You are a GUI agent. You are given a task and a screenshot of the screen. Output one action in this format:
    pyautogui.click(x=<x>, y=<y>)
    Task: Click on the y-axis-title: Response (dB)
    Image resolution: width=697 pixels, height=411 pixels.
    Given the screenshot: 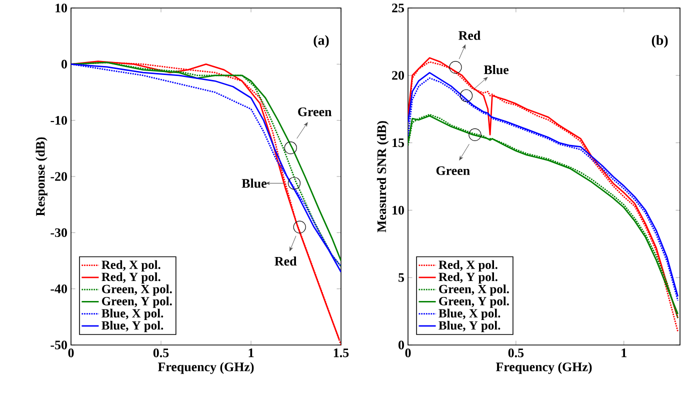 What is the action you would take?
    pyautogui.click(x=42, y=176)
    